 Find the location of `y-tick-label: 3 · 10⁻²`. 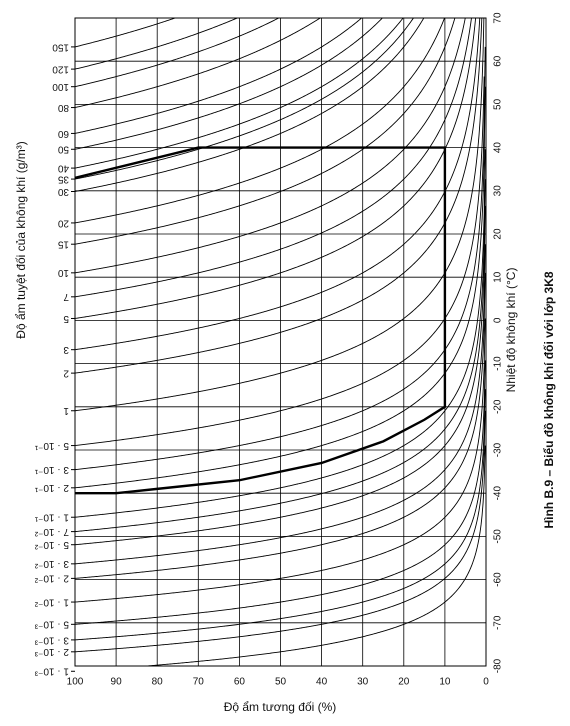

y-tick-label: 3 · 10⁻² is located at coordinates (51, 563).